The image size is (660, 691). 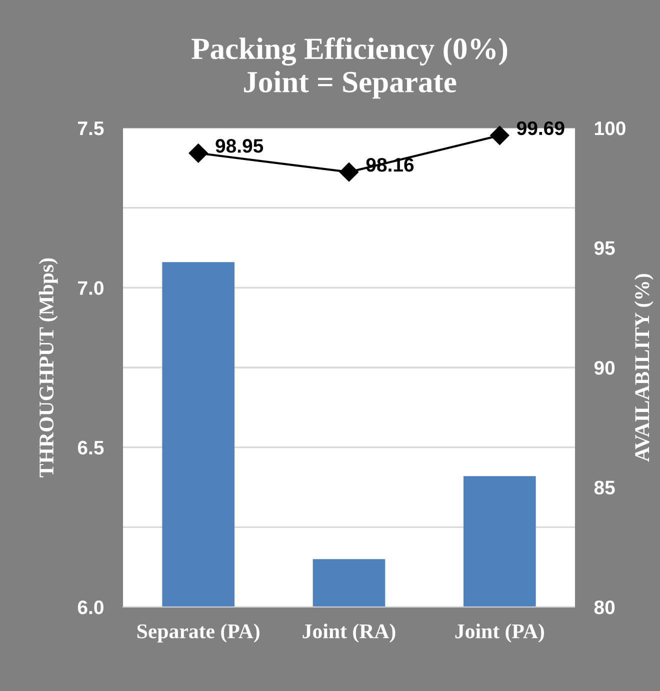 What do you see at coordinates (644, 368) in the screenshot?
I see `y2-axis-title: AVAILABILITY (%)` at bounding box center [644, 368].